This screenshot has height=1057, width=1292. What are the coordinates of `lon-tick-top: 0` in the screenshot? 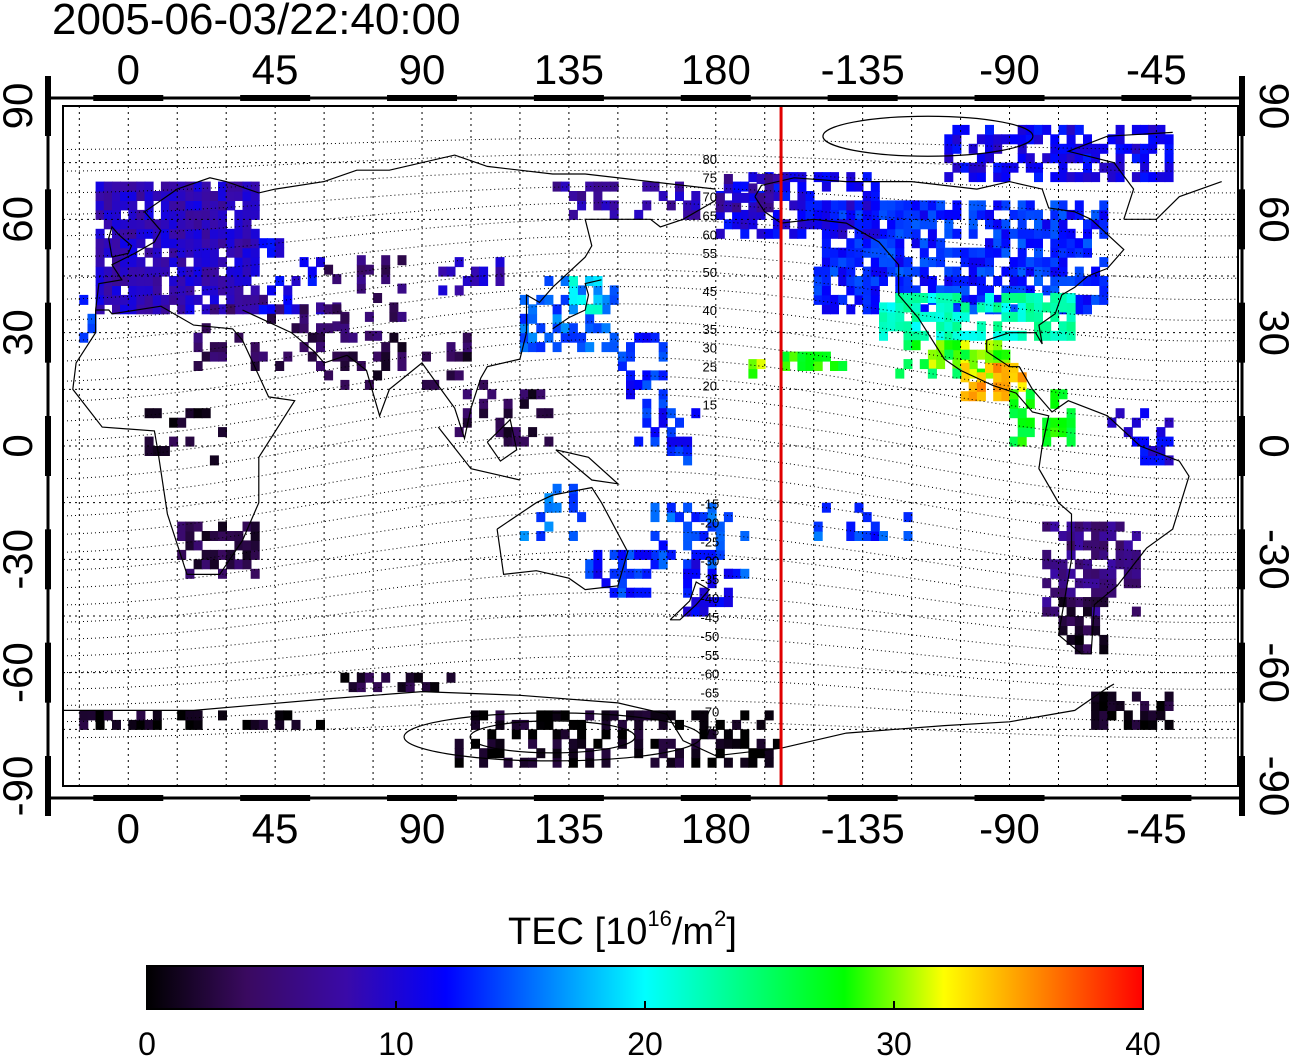 It's located at (128, 69).